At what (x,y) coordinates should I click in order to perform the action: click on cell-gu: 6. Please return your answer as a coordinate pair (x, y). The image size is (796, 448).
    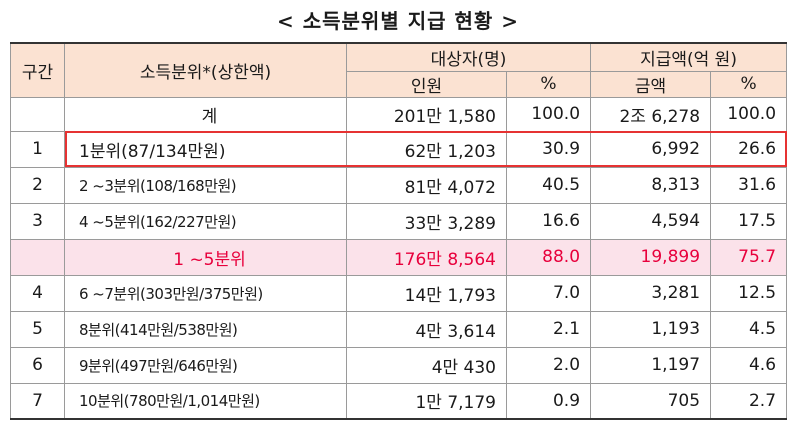
    Looking at the image, I should click on (37, 365).